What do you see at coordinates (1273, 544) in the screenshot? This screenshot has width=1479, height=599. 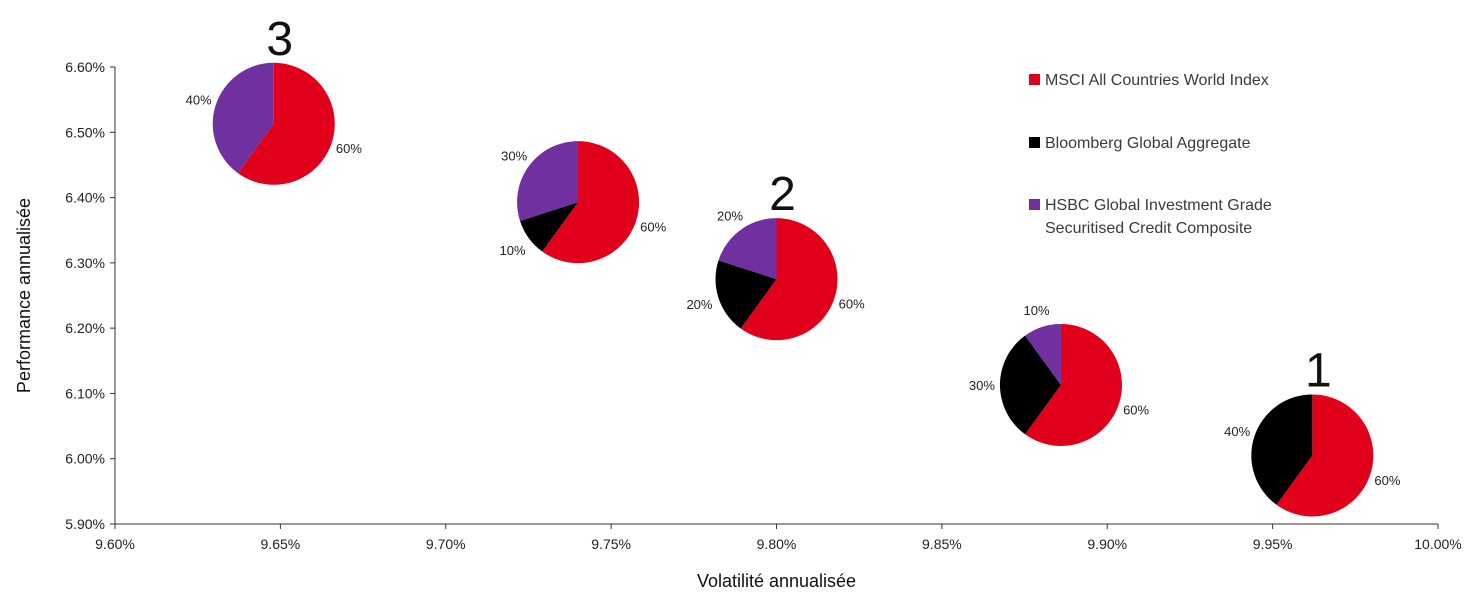 I see `x-tick-label: 9.95%` at bounding box center [1273, 544].